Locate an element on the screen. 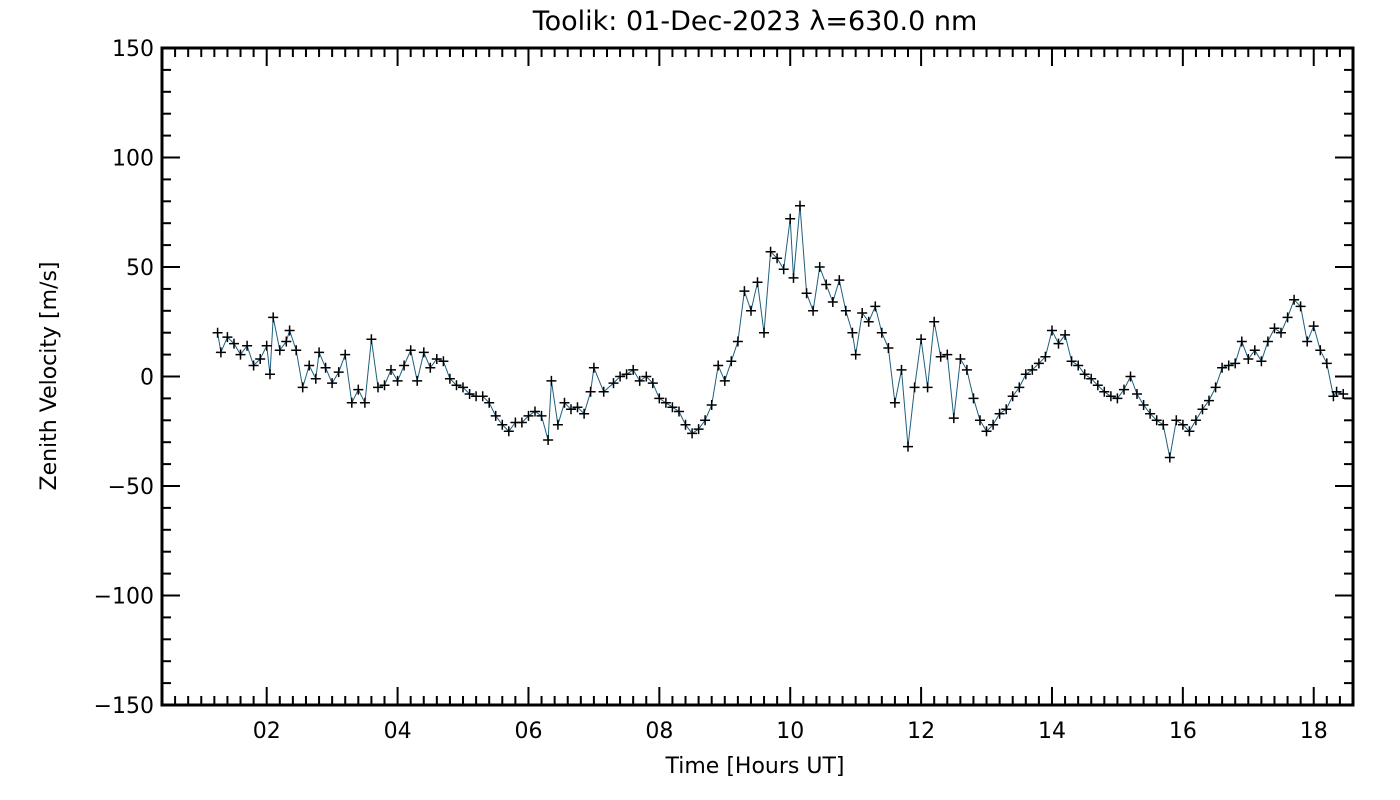 This screenshot has width=1400, height=800. y-tick-label: −100 is located at coordinates (124, 597).